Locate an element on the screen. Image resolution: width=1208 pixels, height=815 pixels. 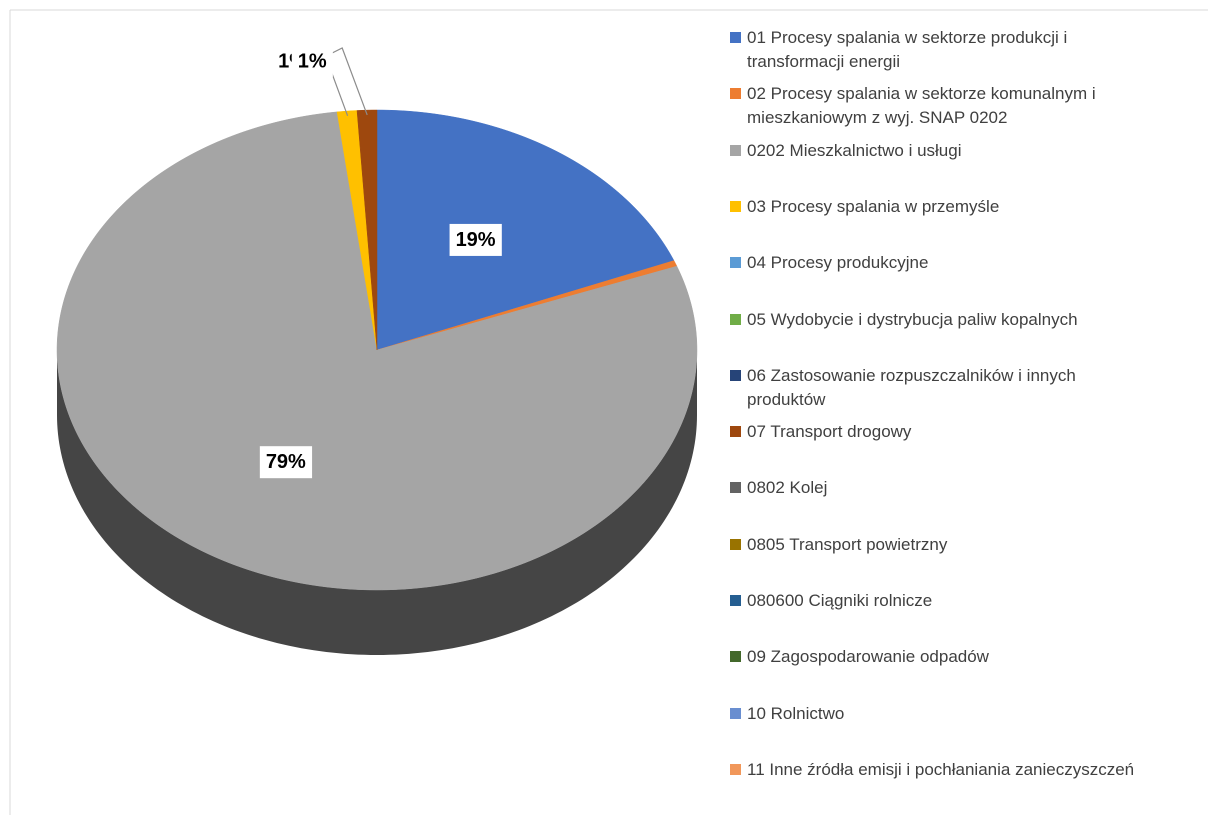
legend-item: 04 Procesy produkcyjne is located at coordinates (943, 263).